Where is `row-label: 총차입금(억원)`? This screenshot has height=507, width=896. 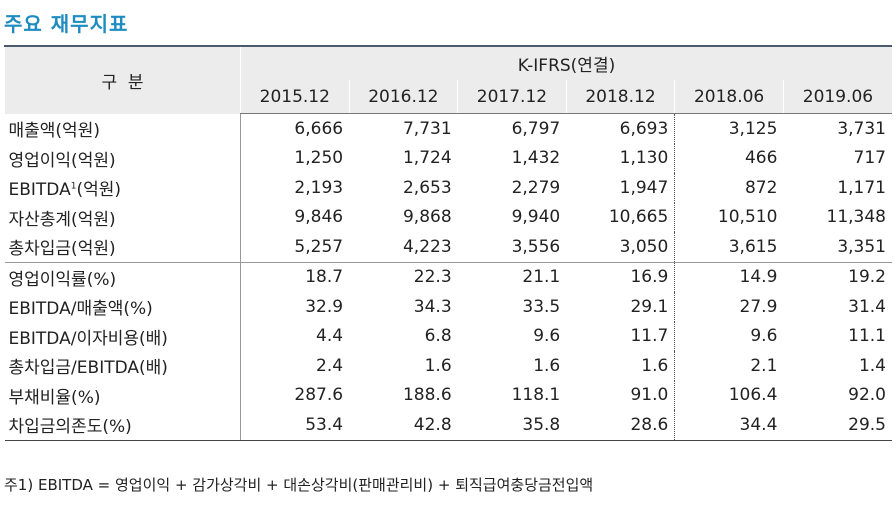
row-label: 총차입금(억원) is located at coordinates (122, 247).